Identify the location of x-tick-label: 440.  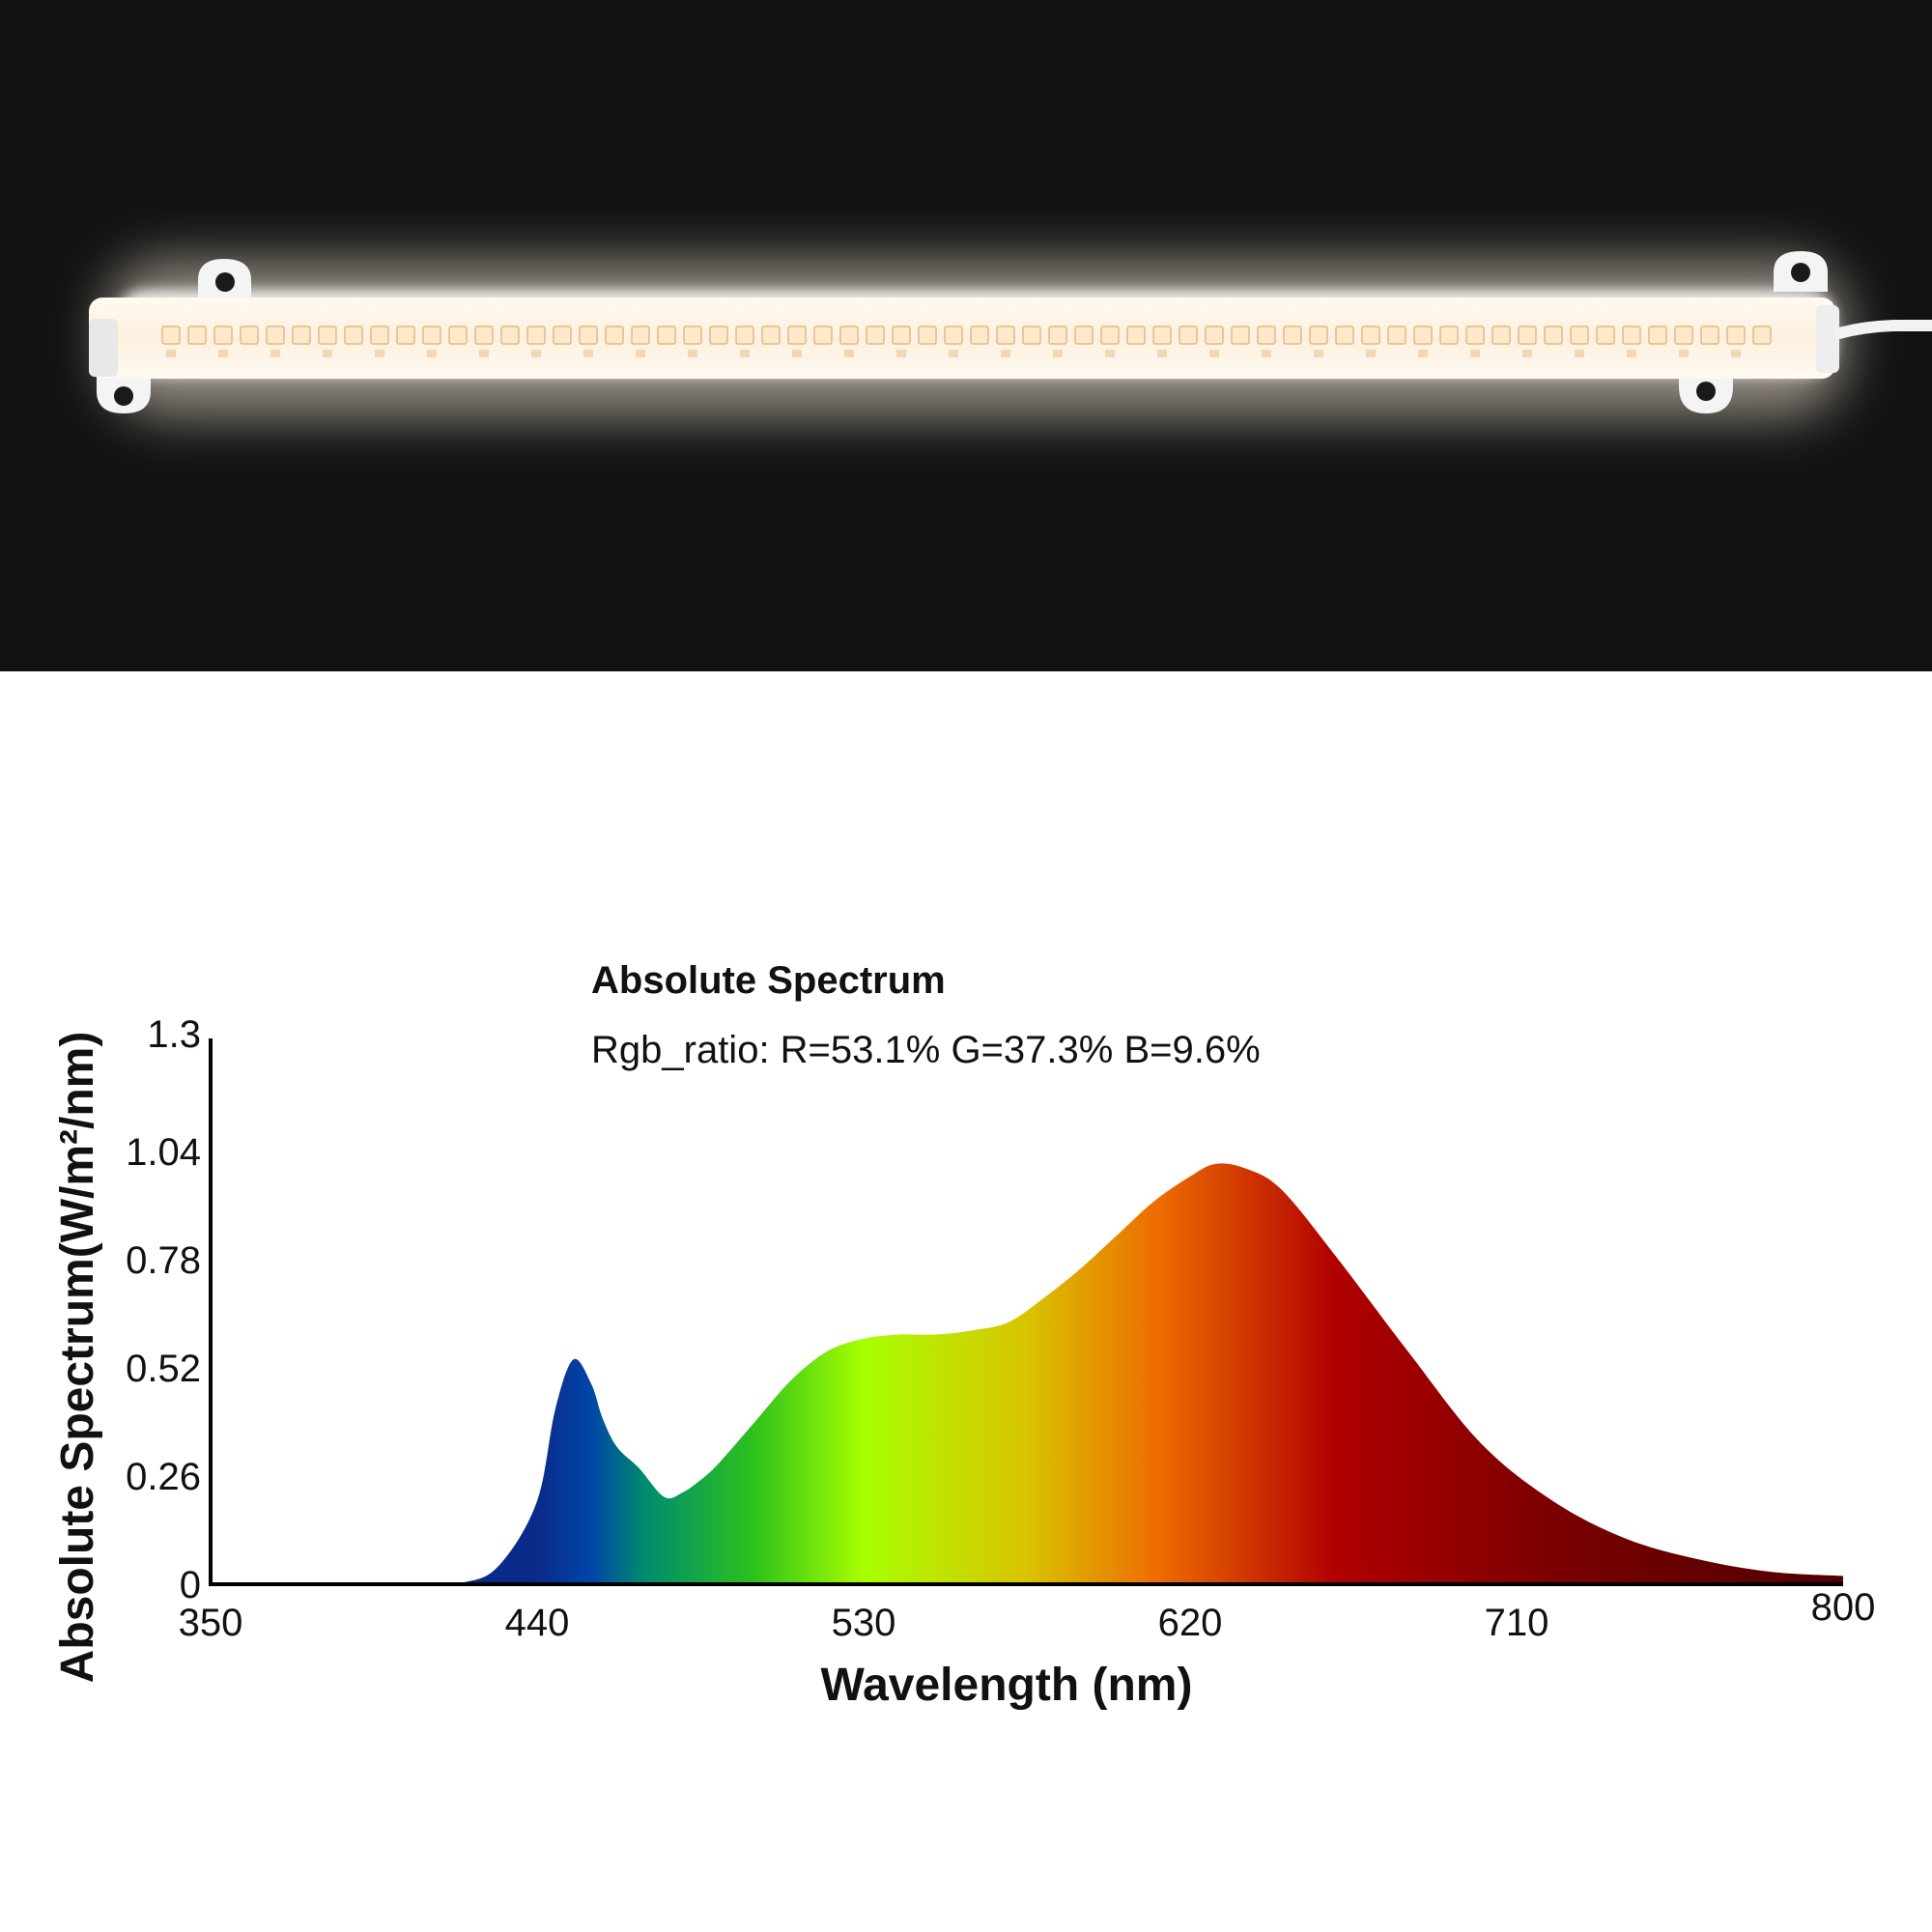
(537, 1623).